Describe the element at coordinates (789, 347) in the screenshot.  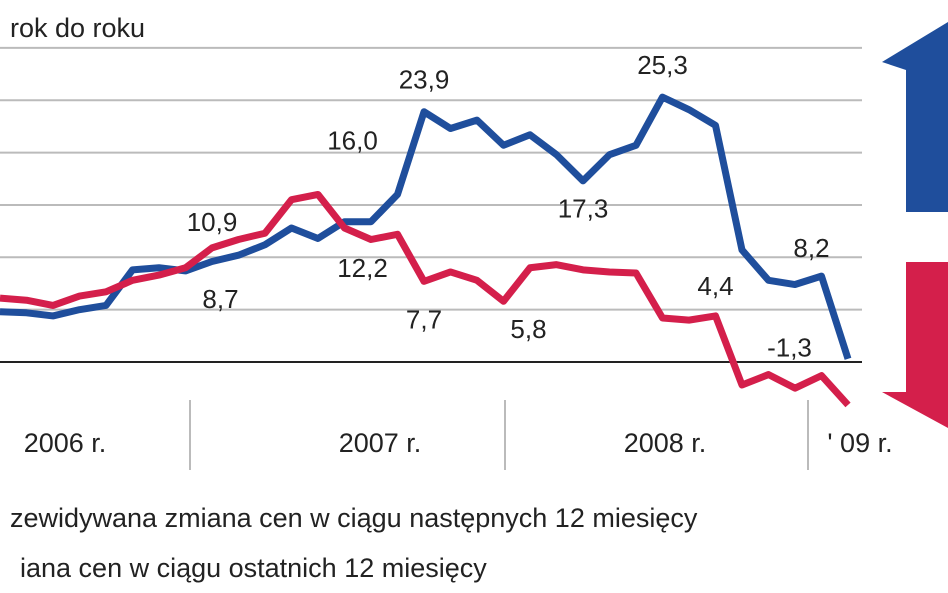
I see `value-label: -1,3` at that location.